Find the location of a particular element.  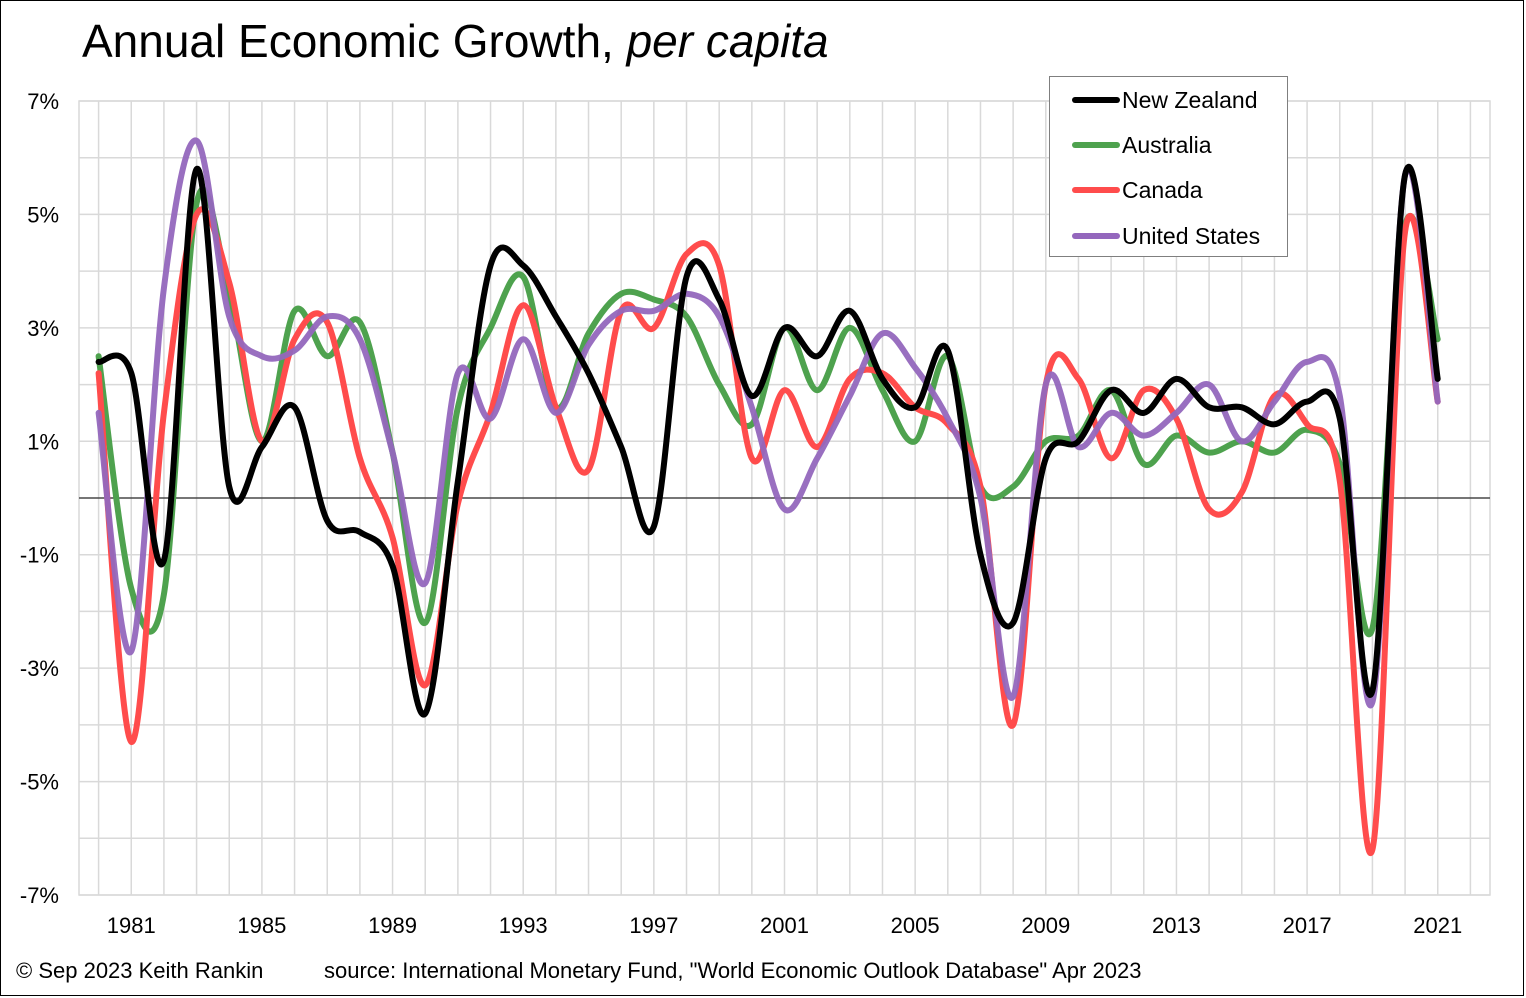

x-tick-label: 2009 is located at coordinates (1045, 925).